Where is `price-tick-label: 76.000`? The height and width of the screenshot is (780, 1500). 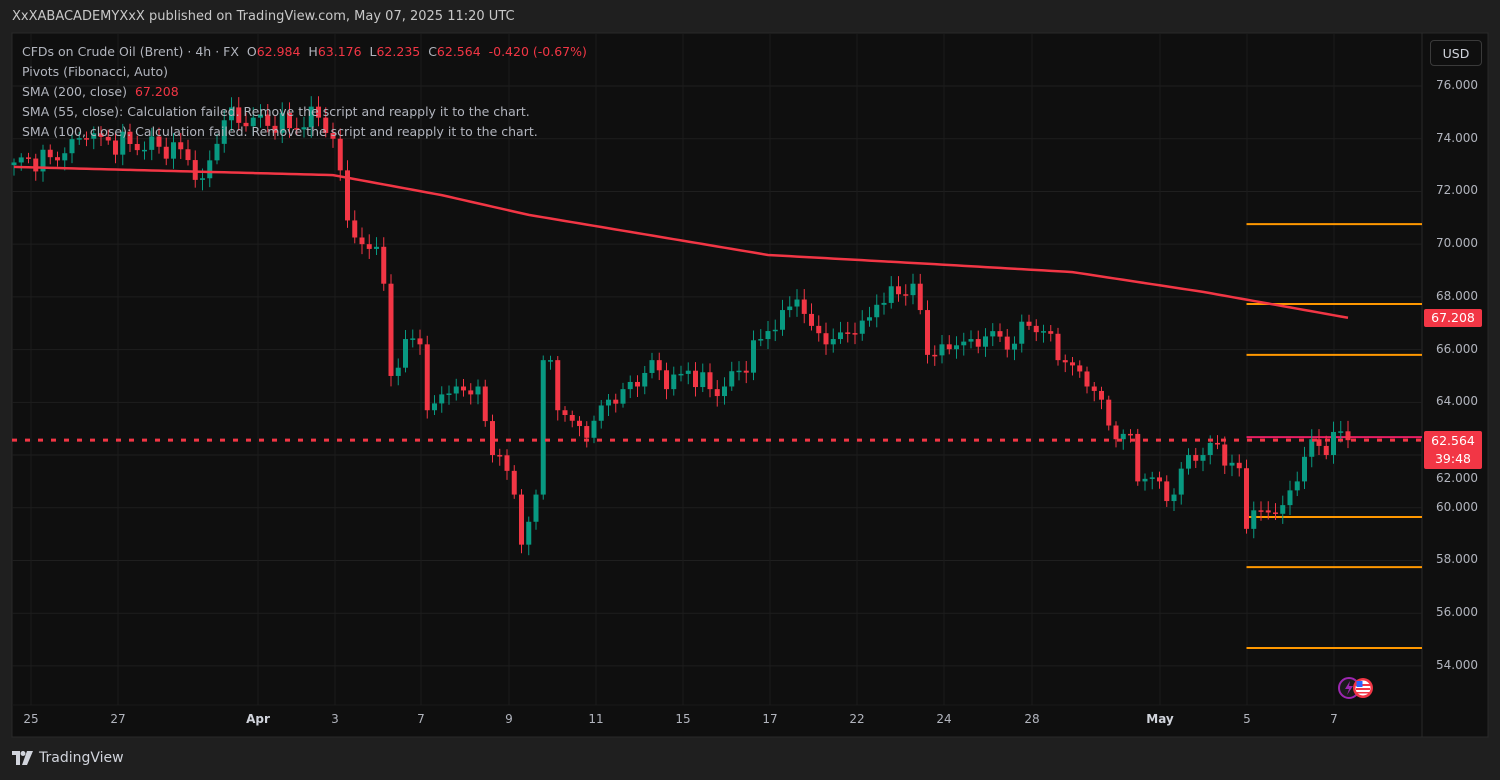 price-tick-label: 76.000 is located at coordinates (1457, 85).